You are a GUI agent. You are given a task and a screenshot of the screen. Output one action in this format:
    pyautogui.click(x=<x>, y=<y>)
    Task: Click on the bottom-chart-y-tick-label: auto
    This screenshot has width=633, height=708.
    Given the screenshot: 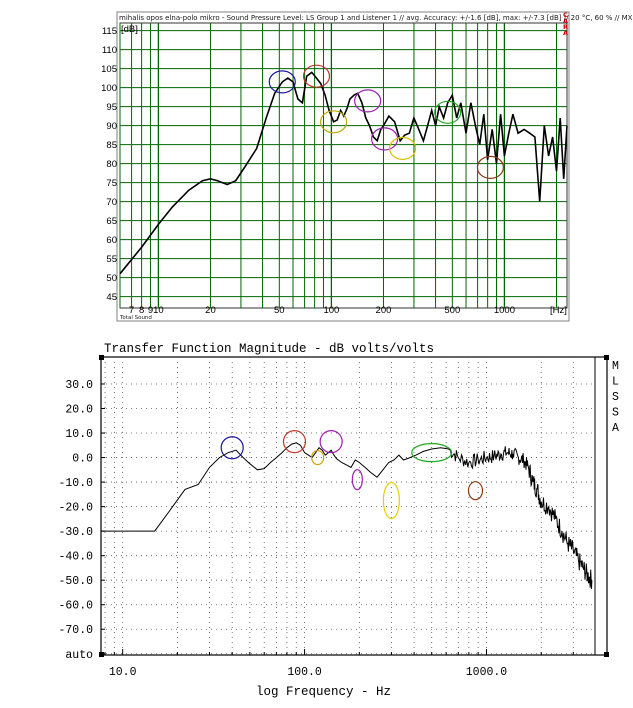 What is the action you would take?
    pyautogui.click(x=79, y=655)
    